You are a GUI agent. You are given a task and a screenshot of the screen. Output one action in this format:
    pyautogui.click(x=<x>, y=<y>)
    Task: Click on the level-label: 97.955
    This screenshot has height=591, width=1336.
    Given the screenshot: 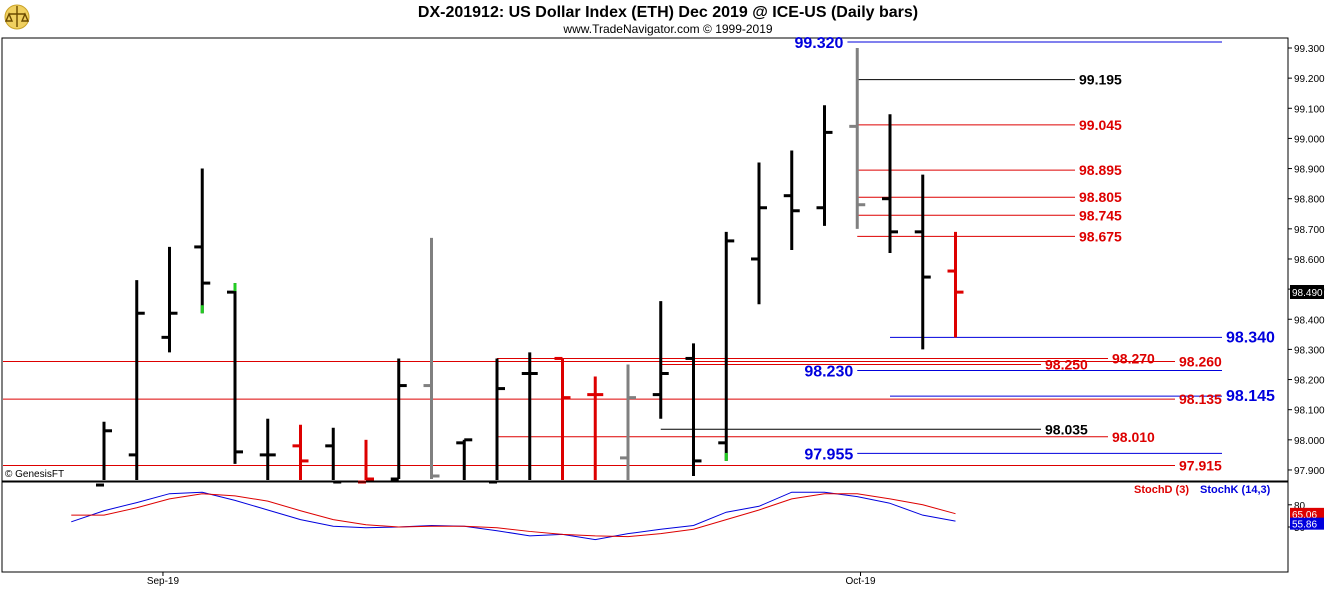 What is the action you would take?
    pyautogui.click(x=828, y=454)
    